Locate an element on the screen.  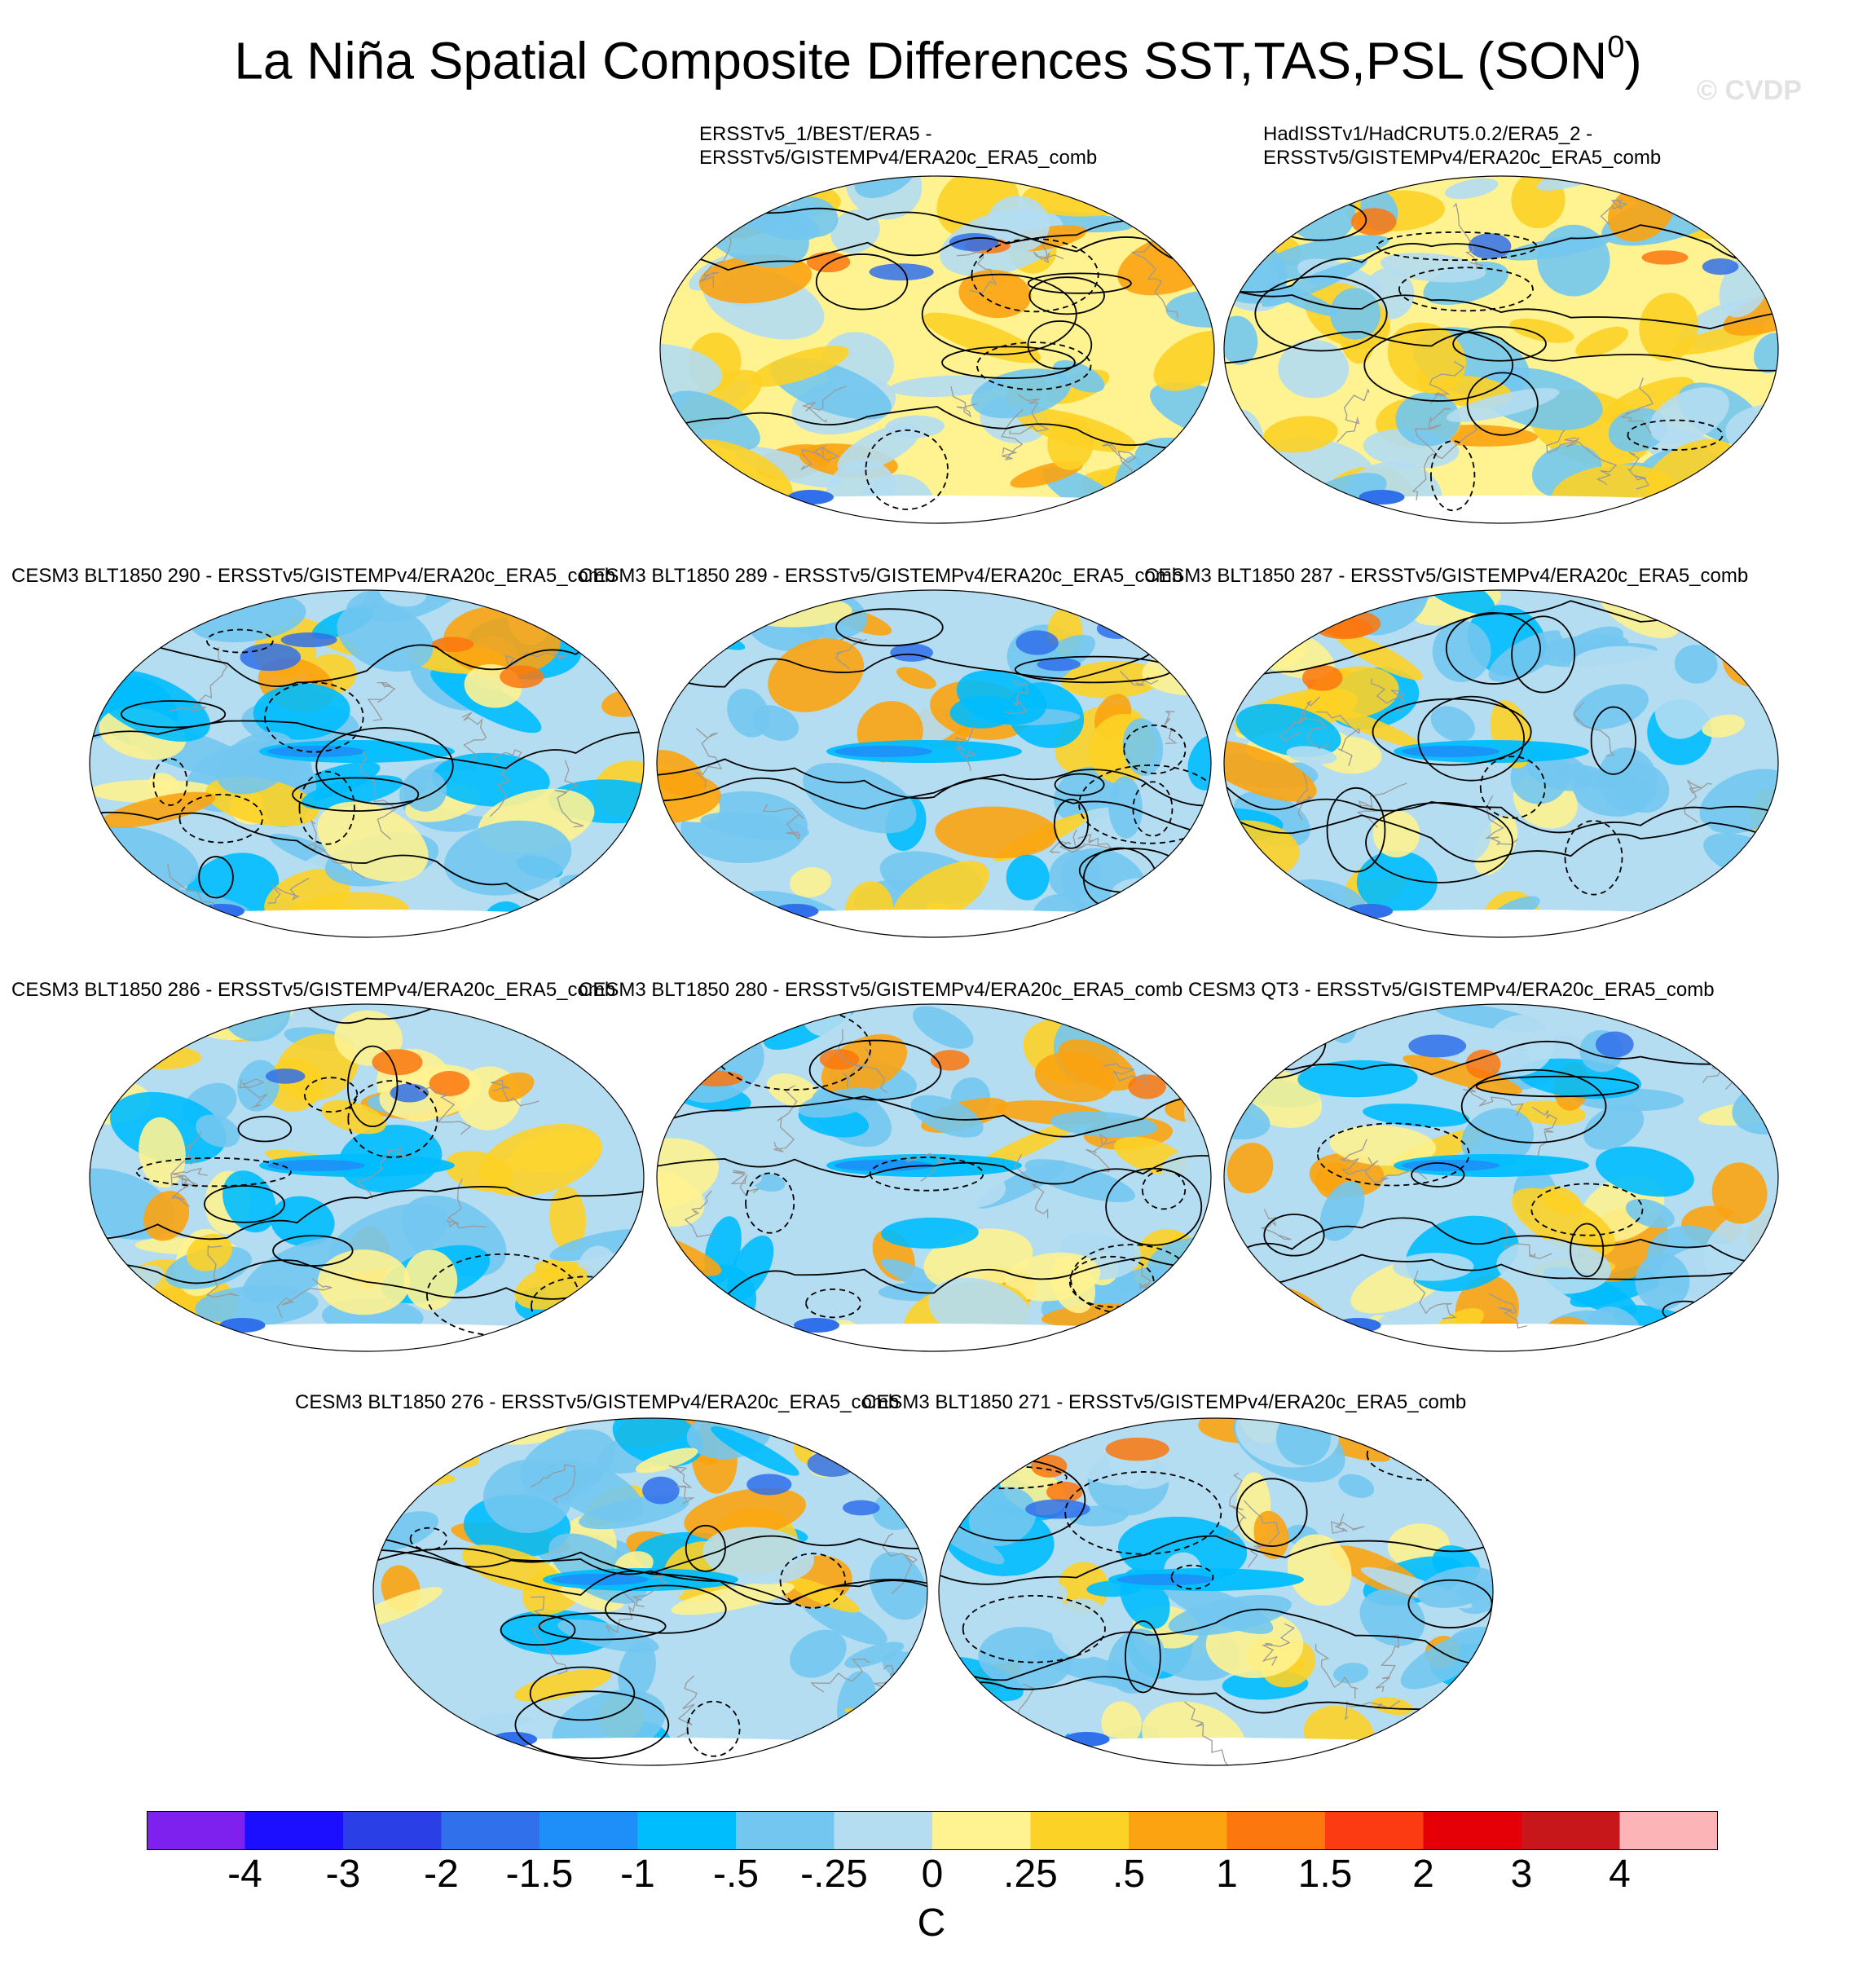
colorbar-tick-label: 0 is located at coordinates (933, 1874).